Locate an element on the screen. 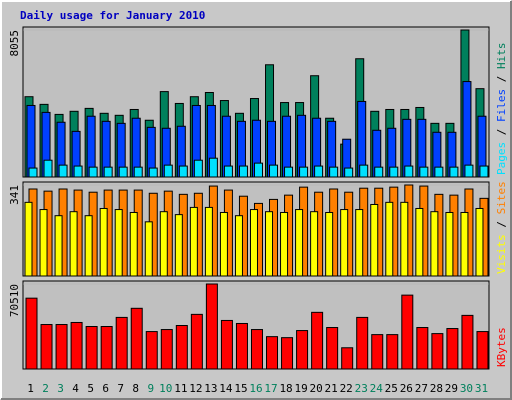 The width and height of the screenshot is (512, 400). x-tick-label: 9 is located at coordinates (150, 388).